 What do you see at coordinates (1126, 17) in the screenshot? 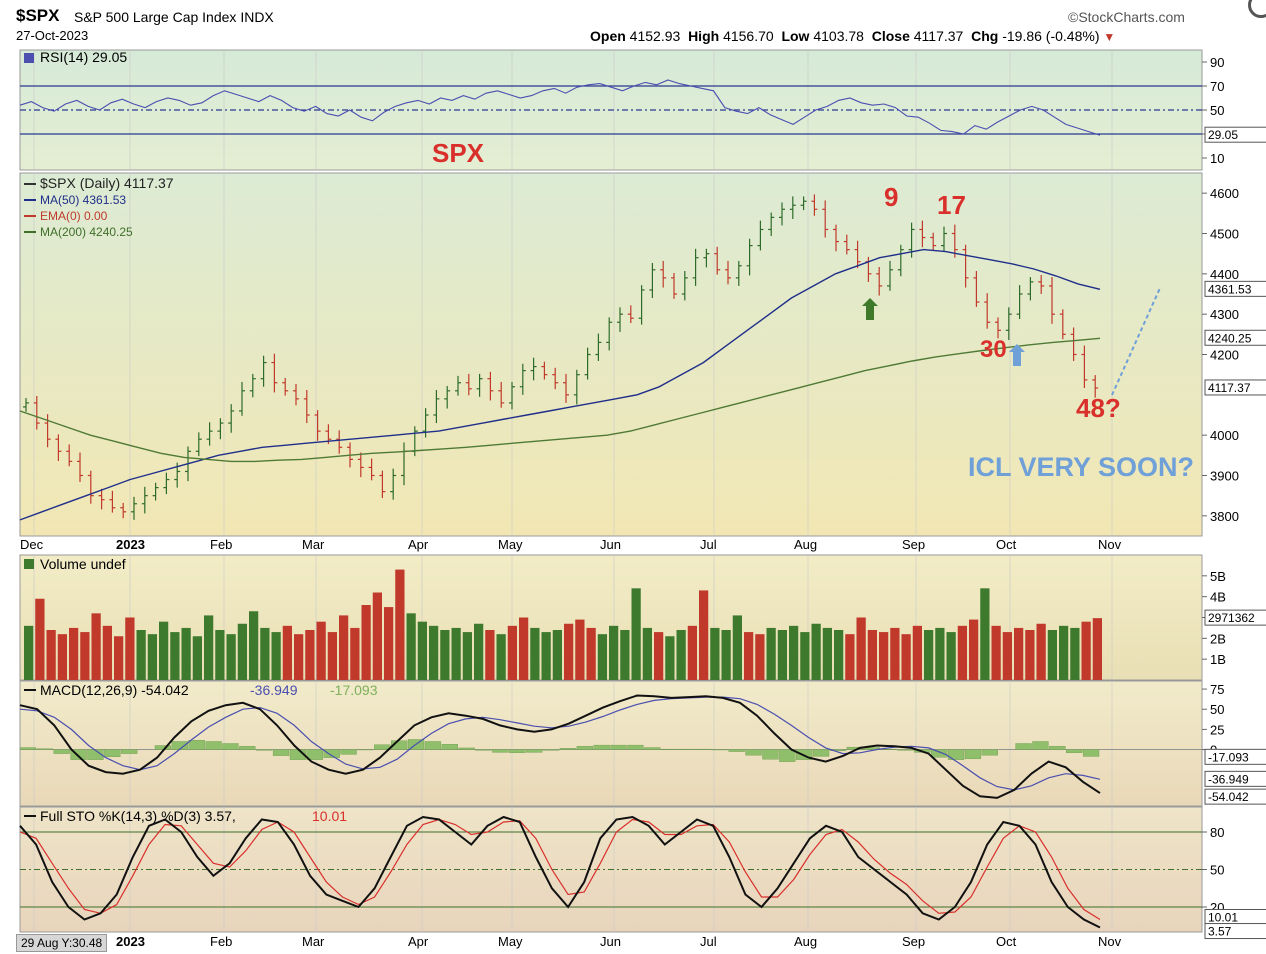
I see `brand-watermark: ©StockCharts.com` at bounding box center [1126, 17].